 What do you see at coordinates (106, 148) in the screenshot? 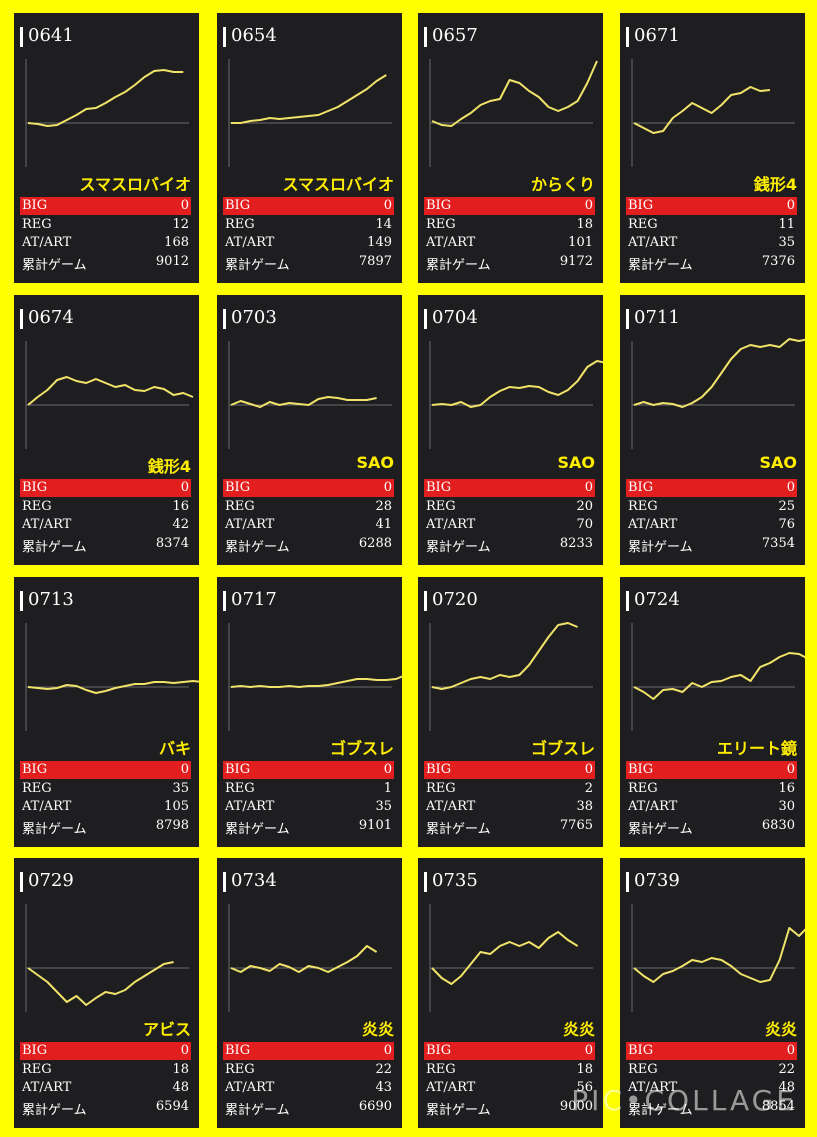
I see `slot-card: 0641 スマスロバイオ BIG 0 REG 12 AT/ART 168 累計ゲーム 9012` at bounding box center [106, 148].